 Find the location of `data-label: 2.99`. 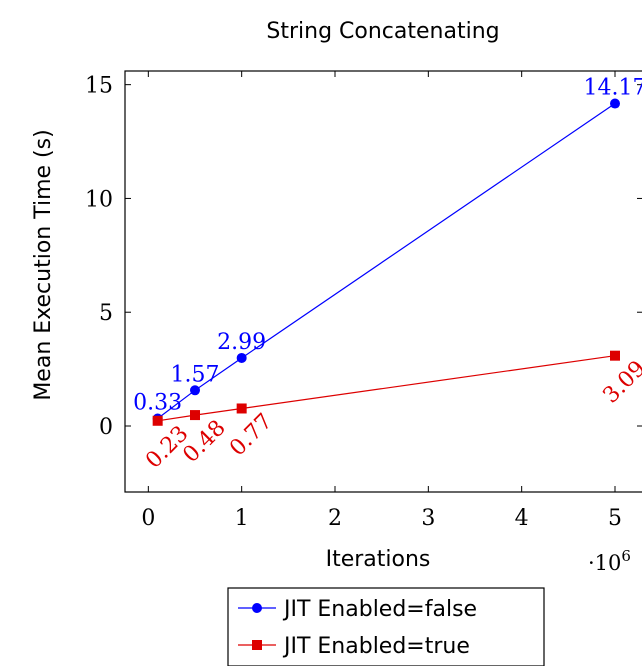

data-label: 2.99 is located at coordinates (241, 342).